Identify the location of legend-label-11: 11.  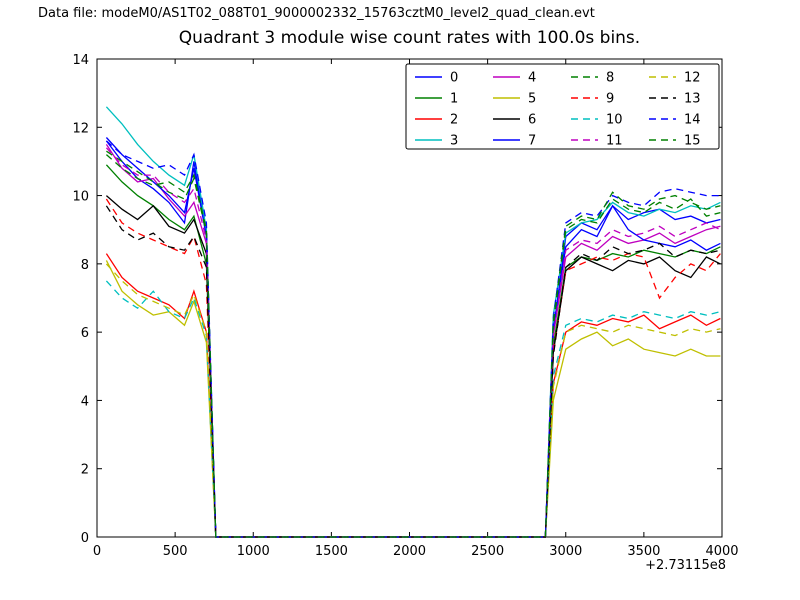
(614, 141).